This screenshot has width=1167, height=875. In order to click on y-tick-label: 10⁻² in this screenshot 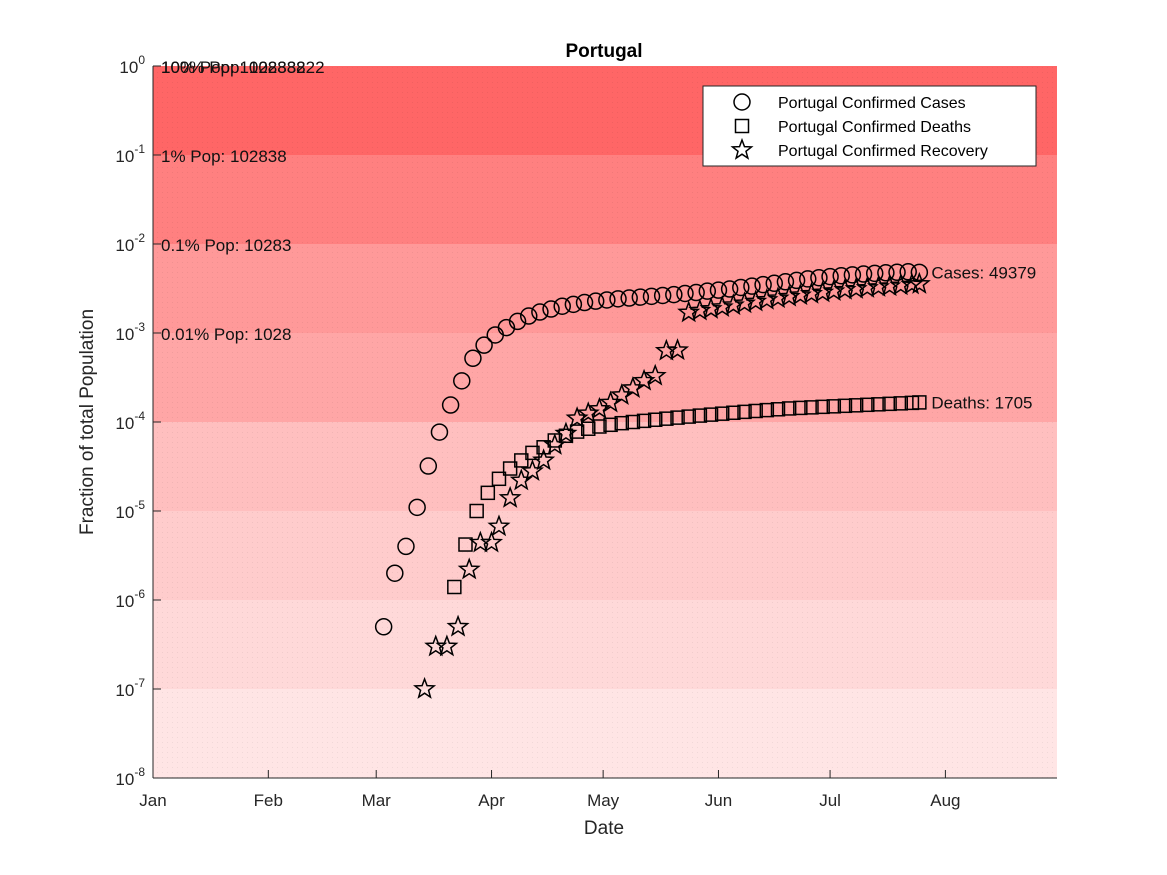, I will do `click(130, 243)`.